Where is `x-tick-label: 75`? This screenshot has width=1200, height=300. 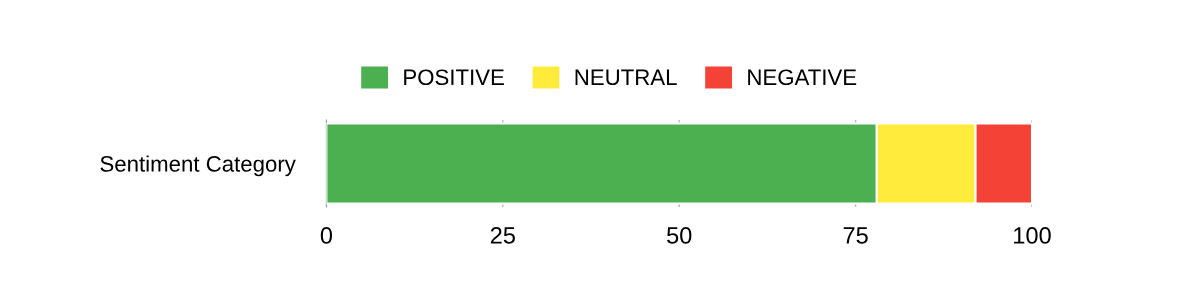 x-tick-label: 75 is located at coordinates (855, 235).